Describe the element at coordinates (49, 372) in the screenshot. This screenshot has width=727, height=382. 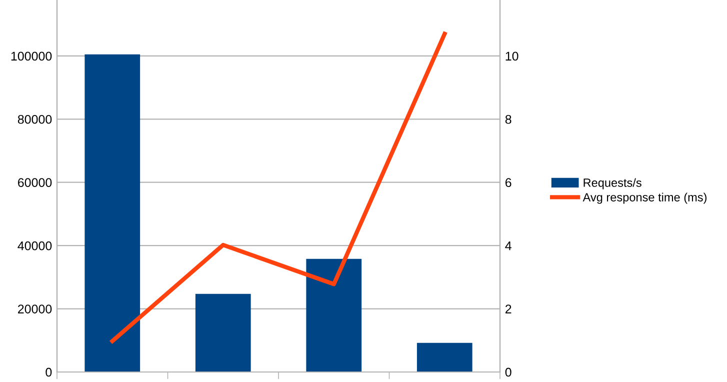
I see `y-tick-label: 0` at that location.